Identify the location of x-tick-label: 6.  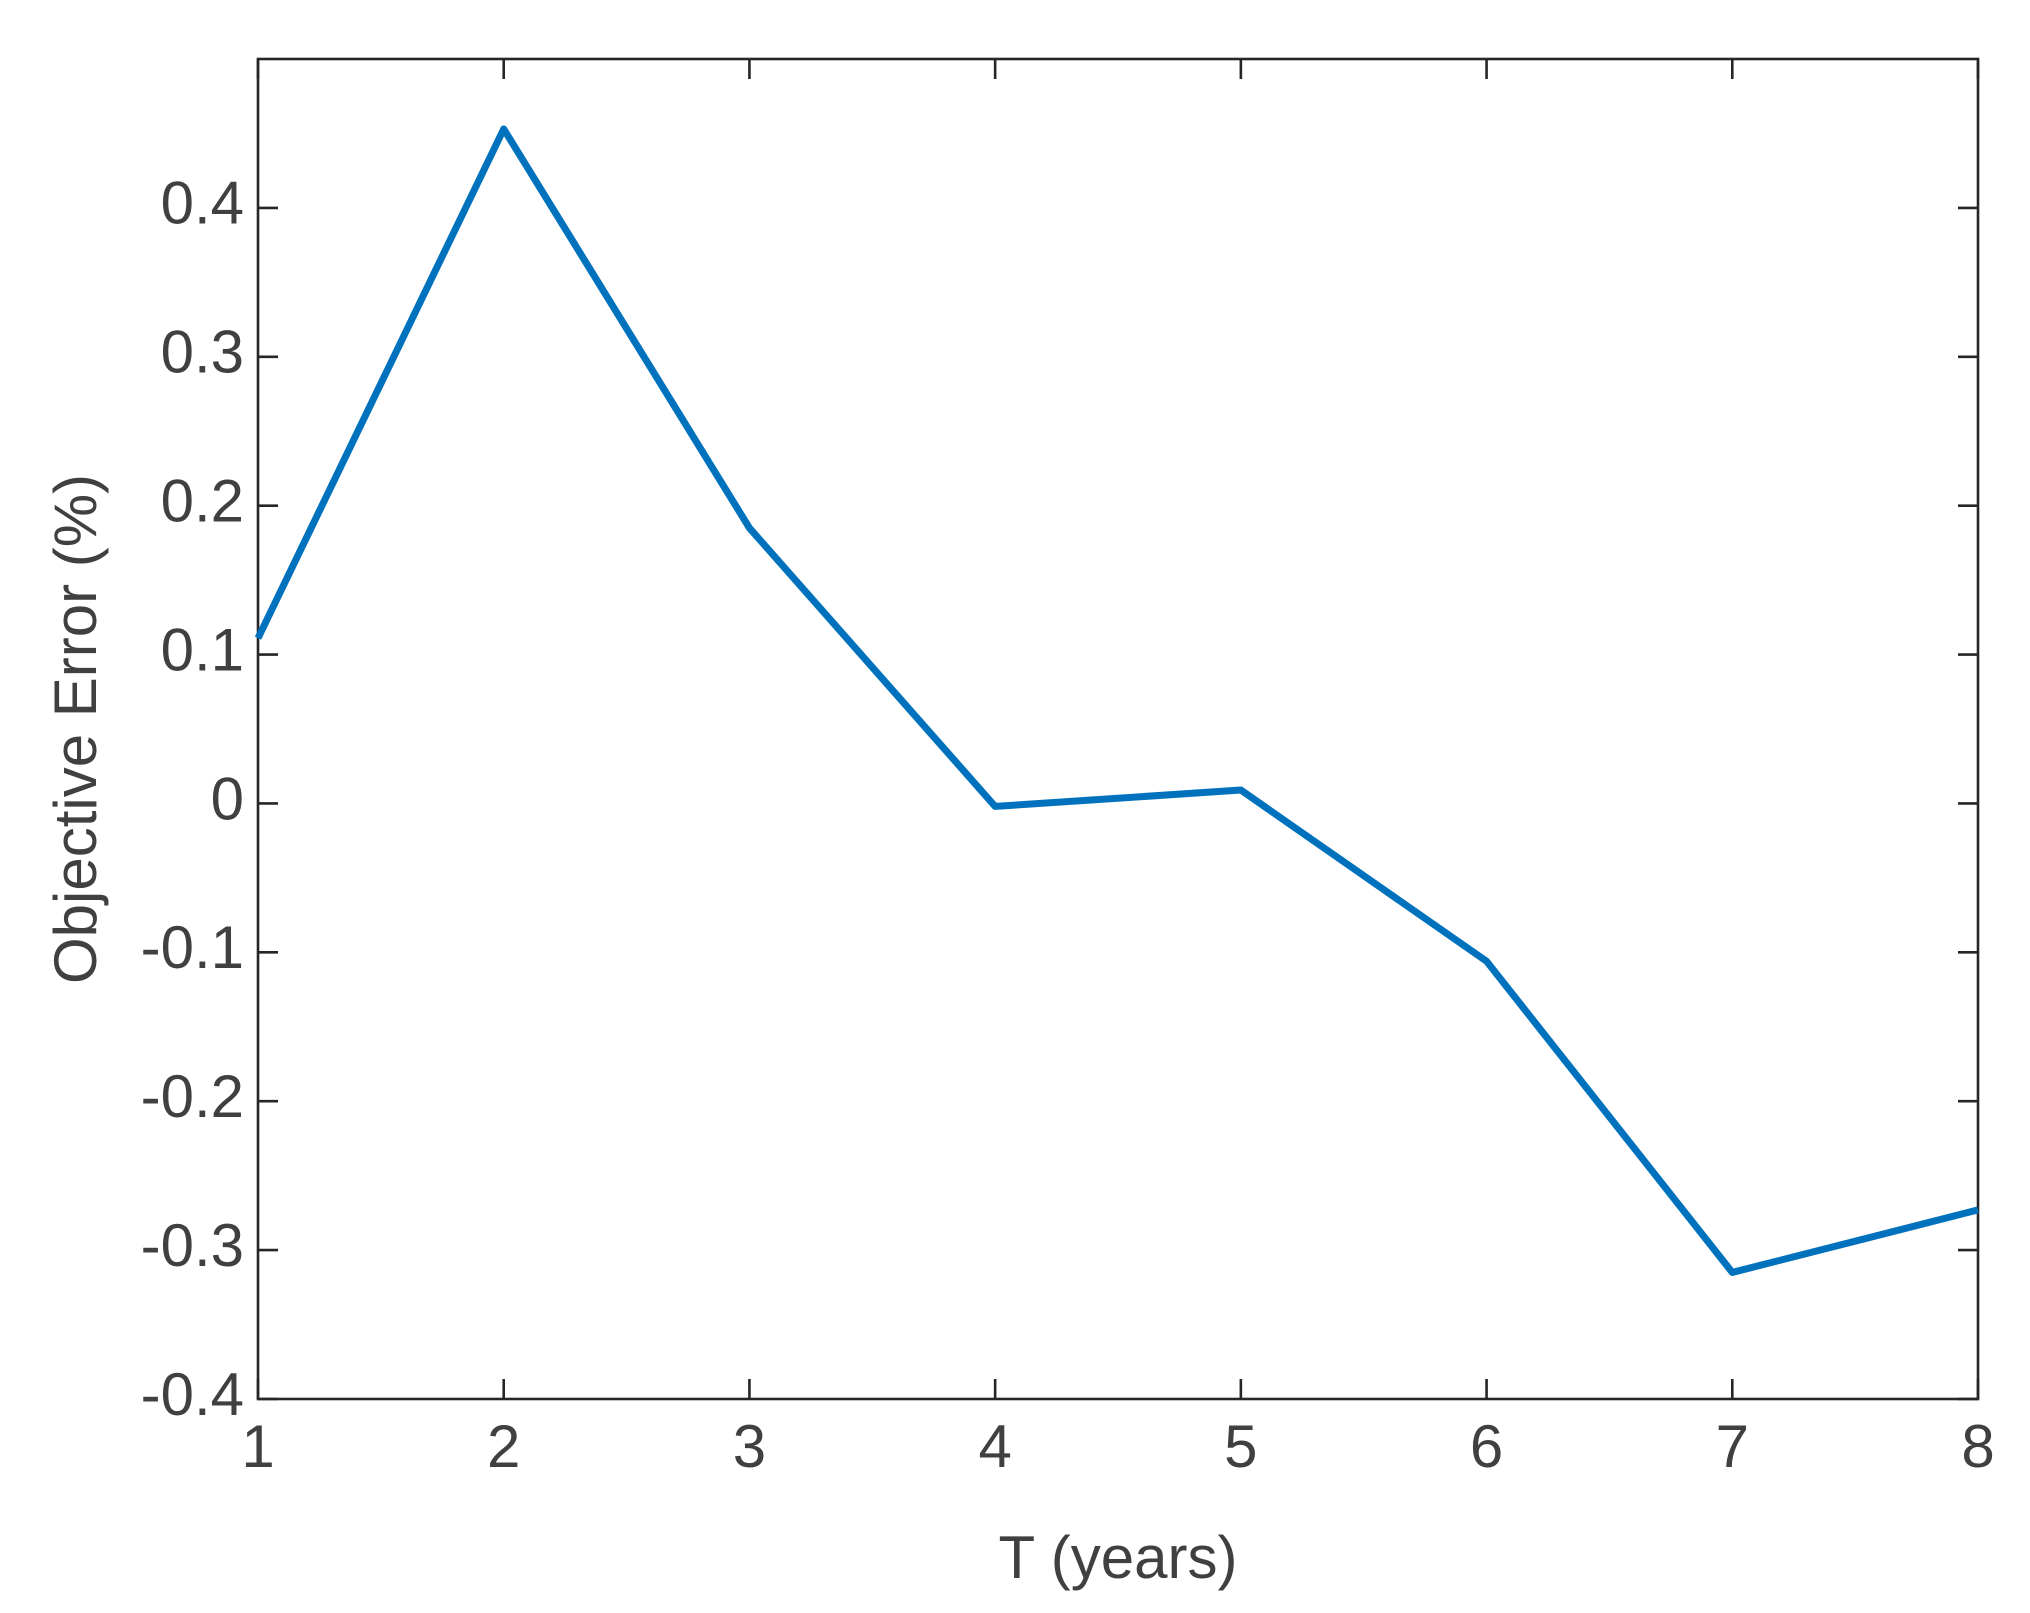
(1486, 1446).